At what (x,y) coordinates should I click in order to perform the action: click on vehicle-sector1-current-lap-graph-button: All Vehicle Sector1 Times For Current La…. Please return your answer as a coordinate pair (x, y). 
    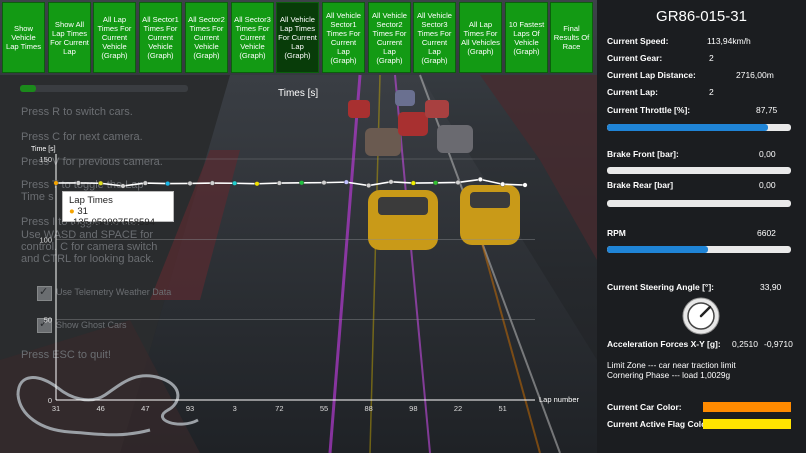
    Looking at the image, I should click on (343, 37).